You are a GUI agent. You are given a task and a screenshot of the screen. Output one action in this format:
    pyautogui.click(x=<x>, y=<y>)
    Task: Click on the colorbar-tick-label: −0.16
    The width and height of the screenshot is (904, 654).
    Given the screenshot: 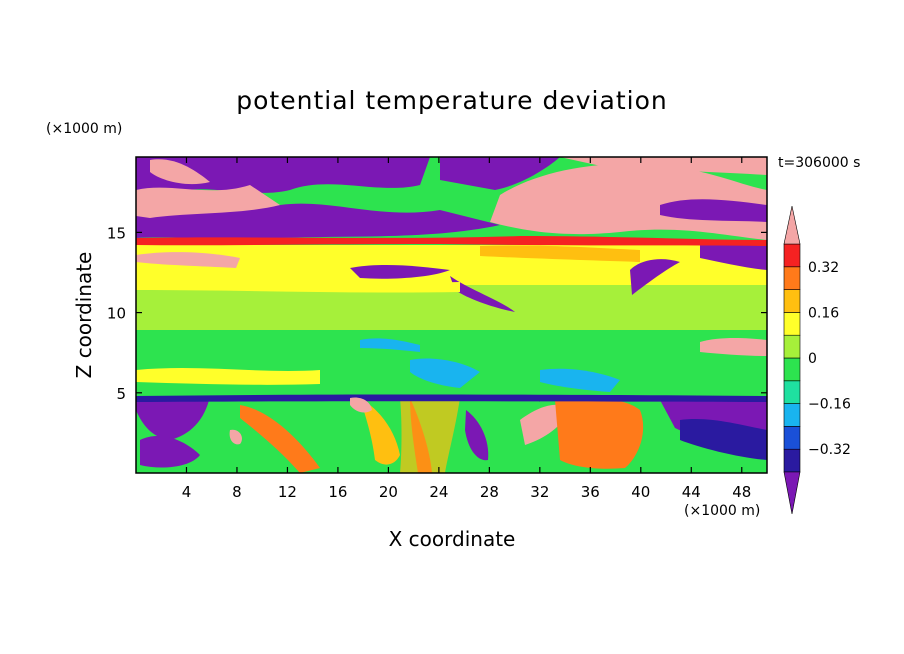 What is the action you would take?
    pyautogui.click(x=829, y=405)
    